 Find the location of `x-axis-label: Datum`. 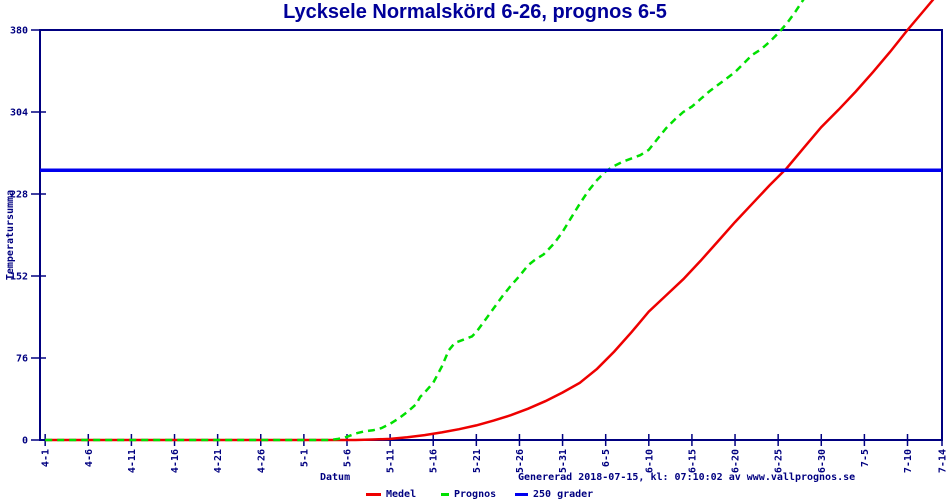

x-axis-label: Datum is located at coordinates (335, 477).